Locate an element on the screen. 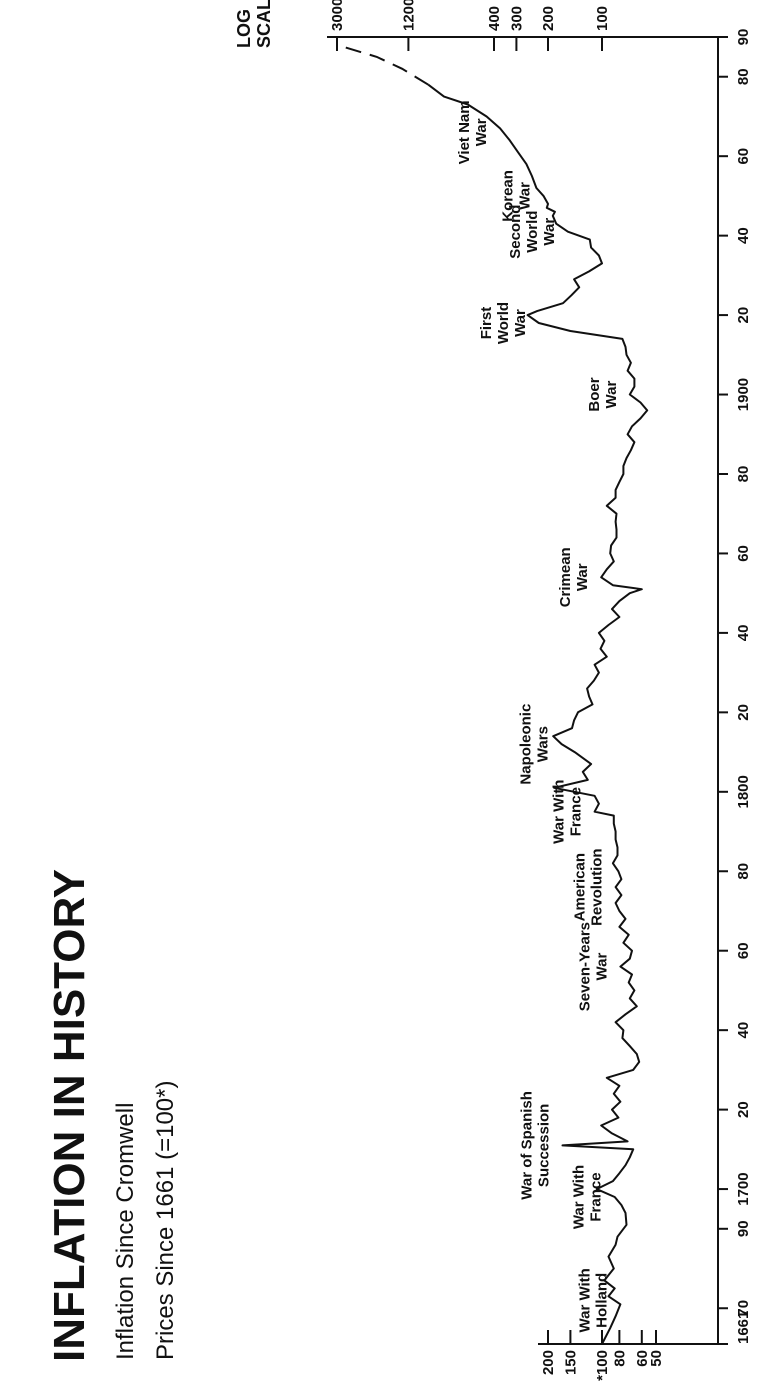  chart-subtitle-prices: Prices Since 1661 (=100*) is located at coordinates (165, 1221).